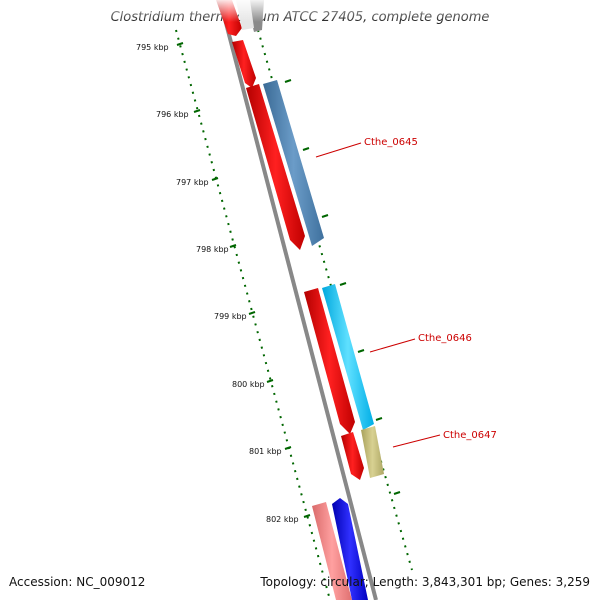 The image size is (600, 600). I want to click on accession-text: Accession: NC_009012, so click(77, 582).